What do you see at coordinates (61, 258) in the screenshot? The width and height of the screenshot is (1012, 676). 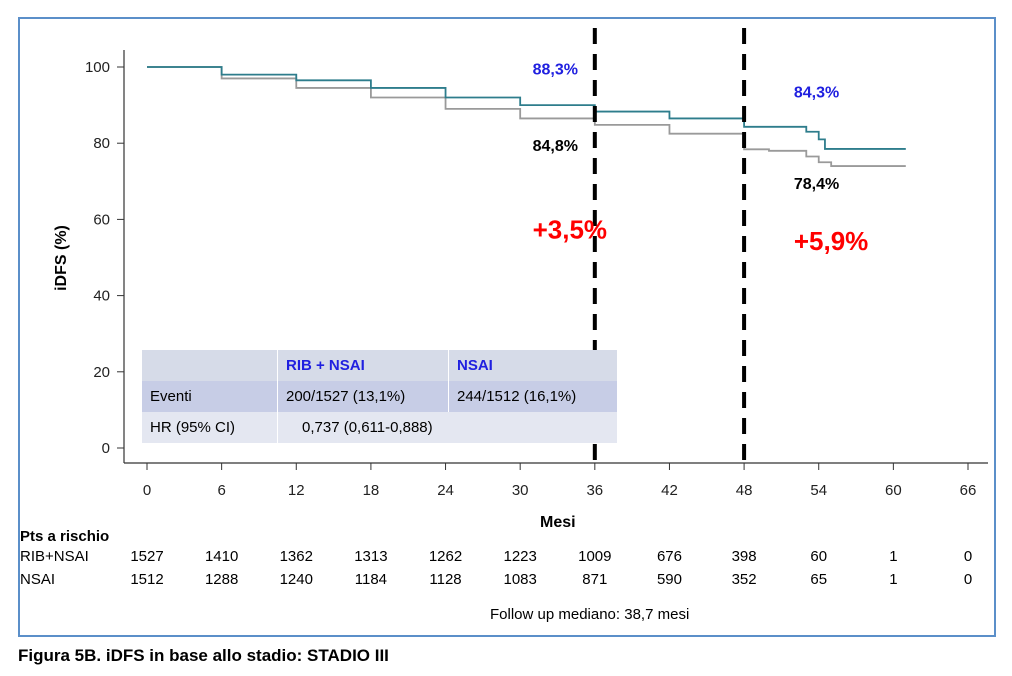 I see `y-axis-label: iDFS (%)` at bounding box center [61, 258].